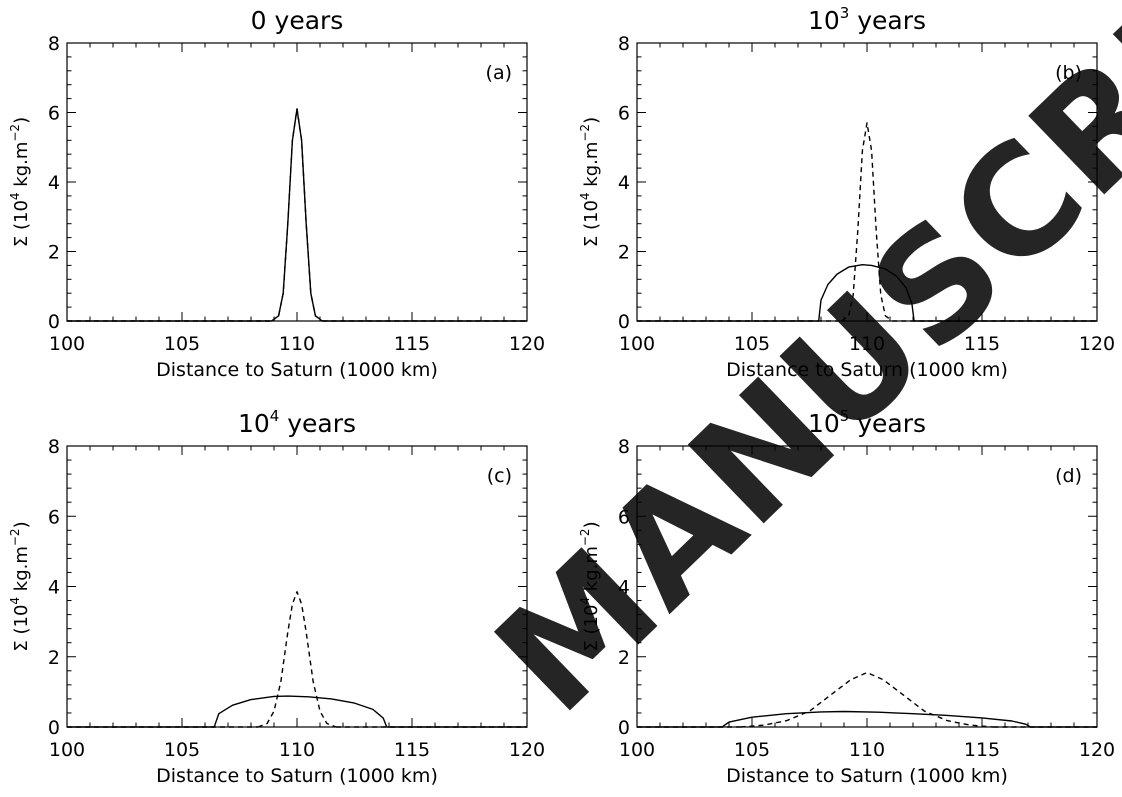 The image size is (1122, 797). I want to click on panel-title: 105 years, so click(867, 422).